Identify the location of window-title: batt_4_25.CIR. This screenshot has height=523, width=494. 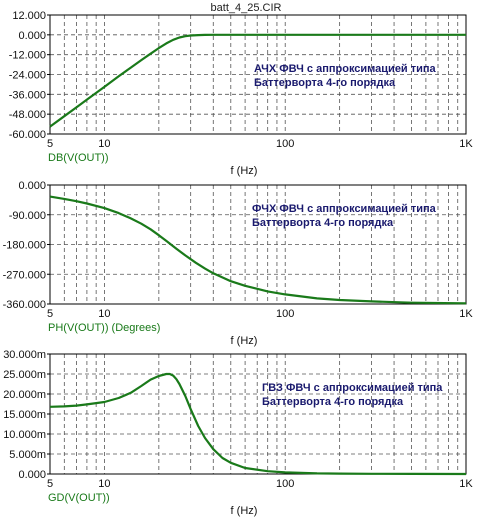
(246, 8).